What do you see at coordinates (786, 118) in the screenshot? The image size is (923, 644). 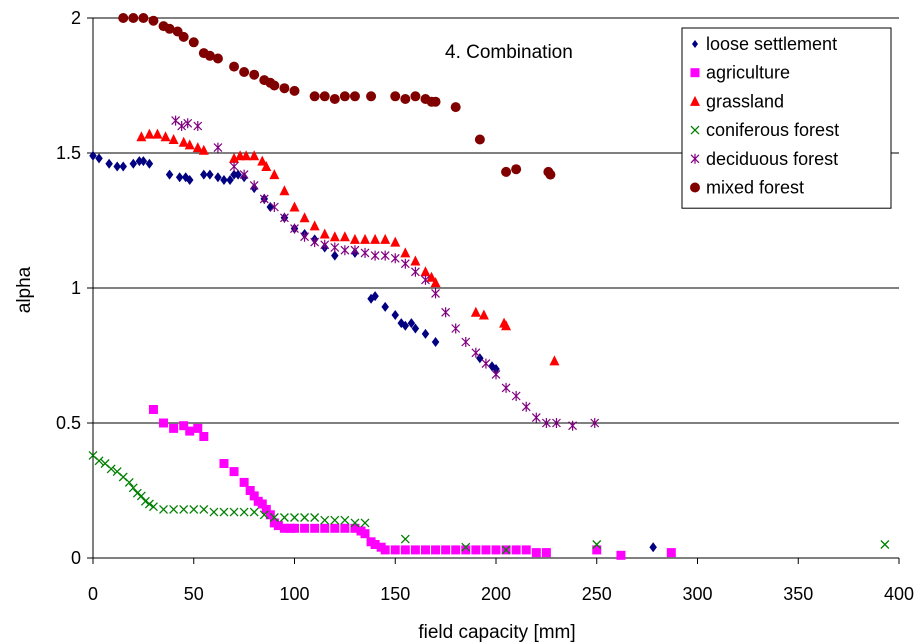 I see `legend-box` at bounding box center [786, 118].